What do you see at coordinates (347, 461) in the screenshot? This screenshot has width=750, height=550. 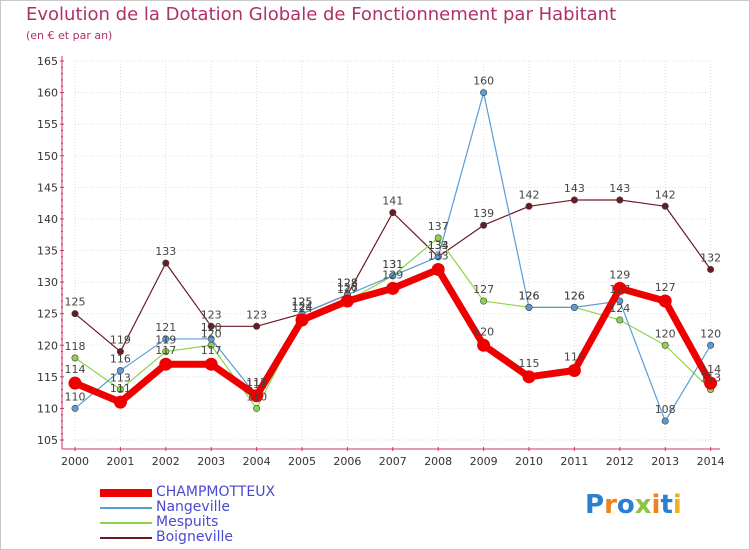 I see `x-tick-label-2006: 2006` at bounding box center [347, 461].